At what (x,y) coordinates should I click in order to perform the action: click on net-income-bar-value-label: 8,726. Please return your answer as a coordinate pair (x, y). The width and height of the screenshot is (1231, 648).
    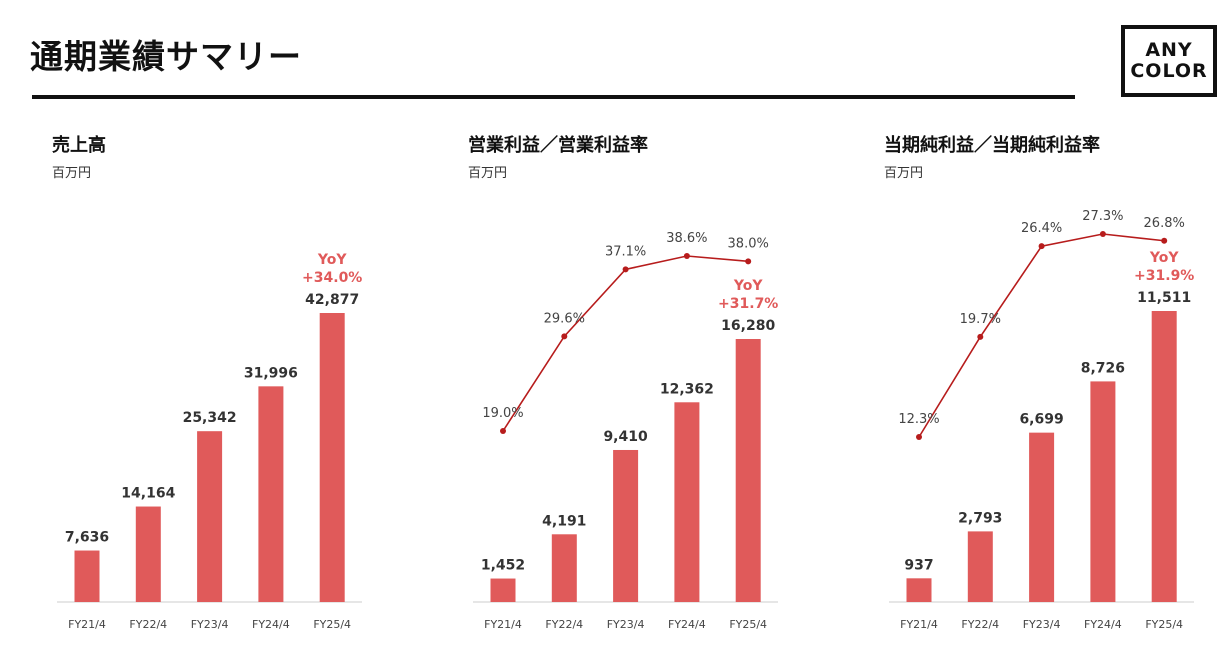
    Looking at the image, I should click on (1103, 368).